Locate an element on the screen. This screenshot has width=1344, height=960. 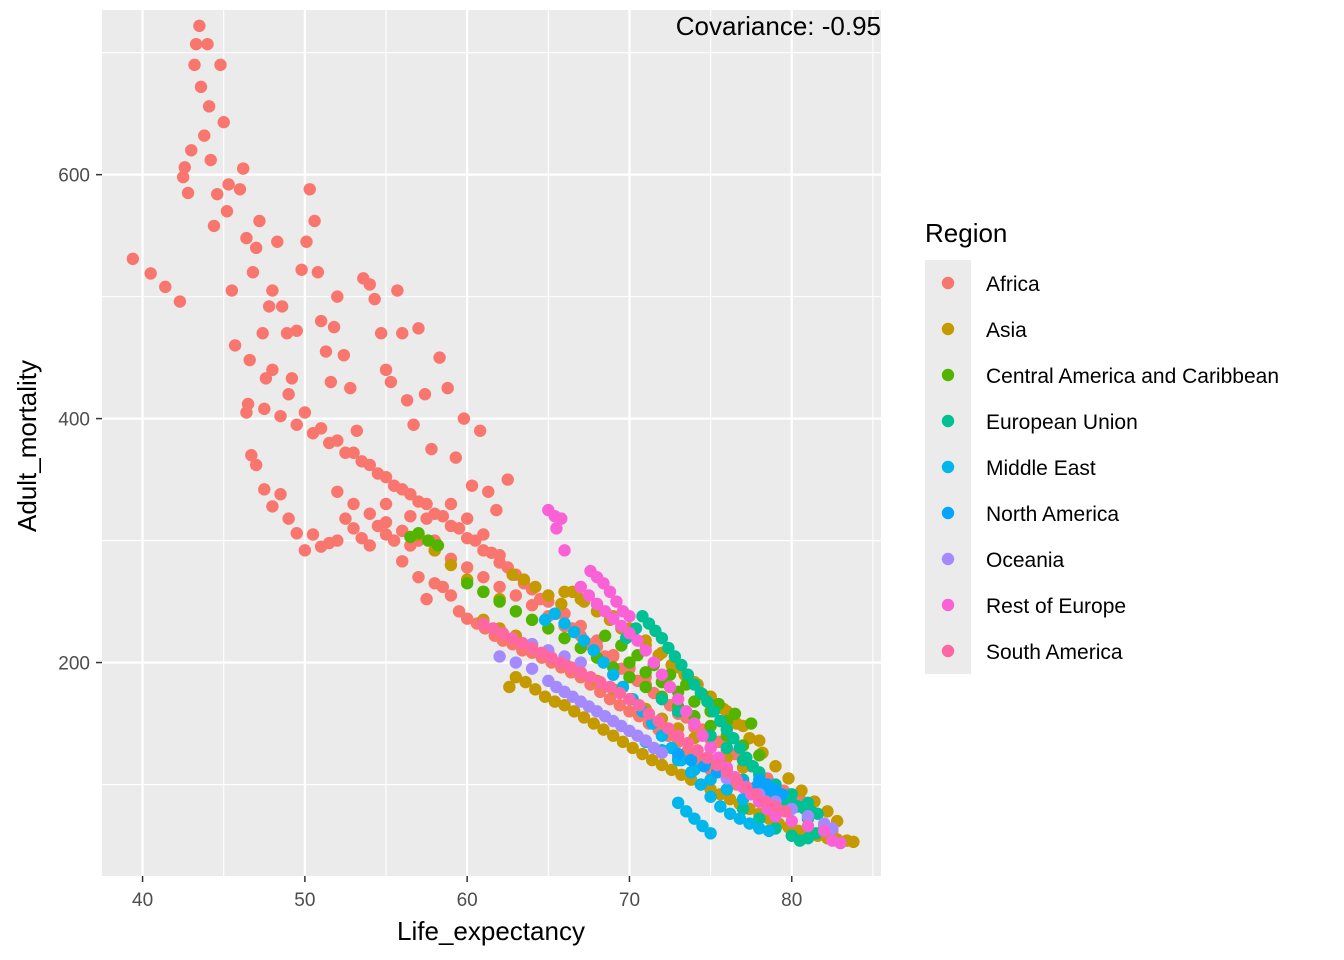
legend-item: European Union is located at coordinates (1039, 422).